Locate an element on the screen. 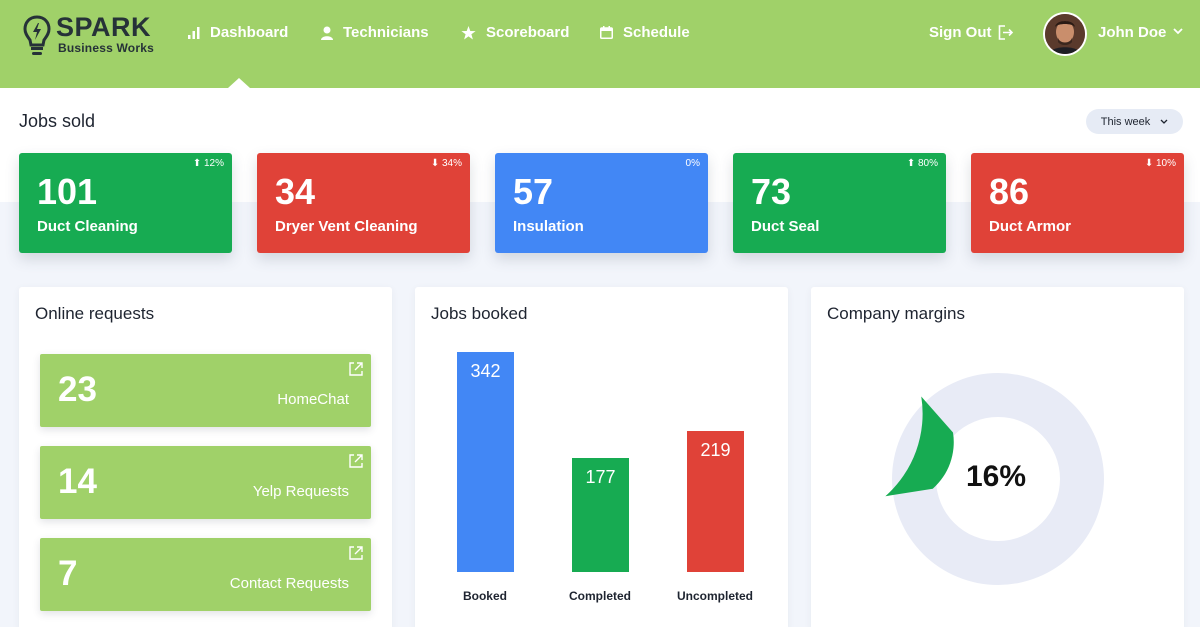  stat-label: Duct Armor is located at coordinates (1030, 226).